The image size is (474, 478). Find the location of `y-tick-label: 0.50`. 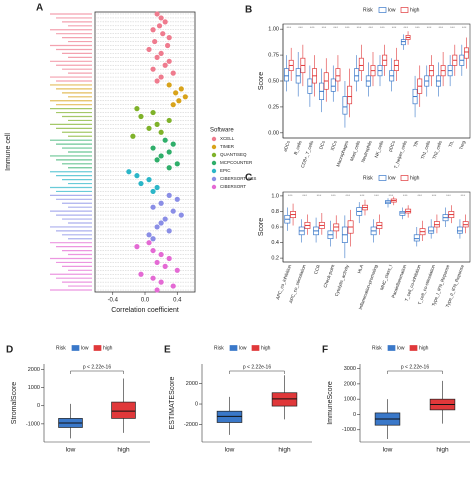

y-tick-label: 0.50 is located at coordinates (273, 81).